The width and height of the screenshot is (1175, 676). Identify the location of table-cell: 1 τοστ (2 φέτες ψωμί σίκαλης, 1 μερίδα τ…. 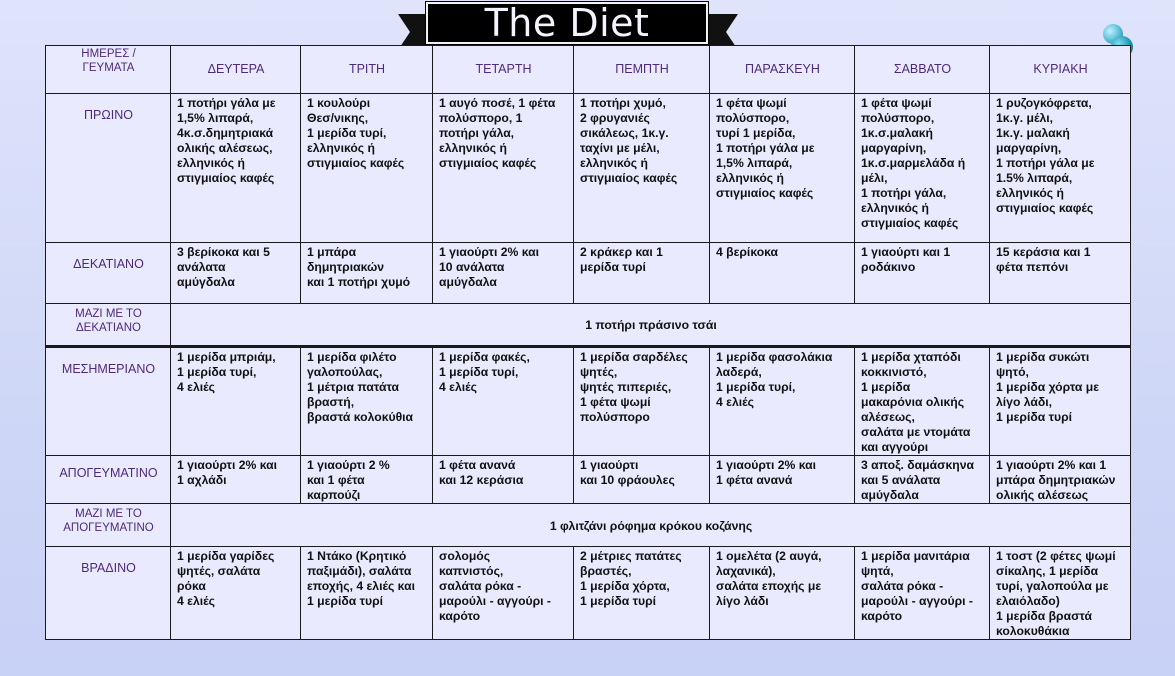
(1060, 593).